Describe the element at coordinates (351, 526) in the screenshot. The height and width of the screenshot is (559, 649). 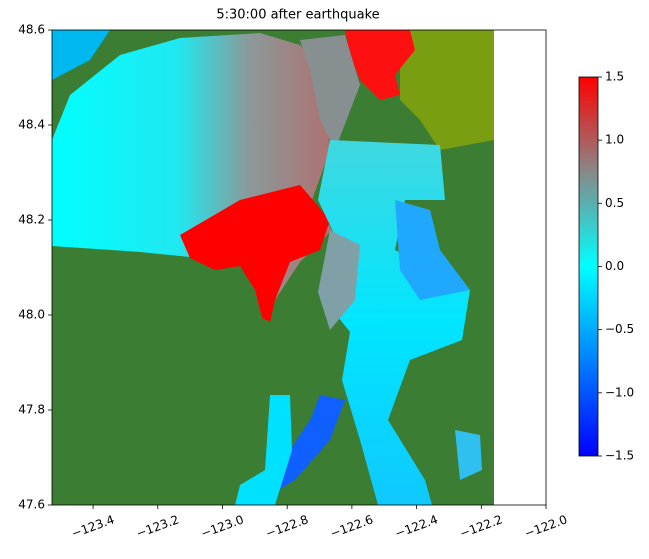
I see `x-tick-label: −122.6` at that location.